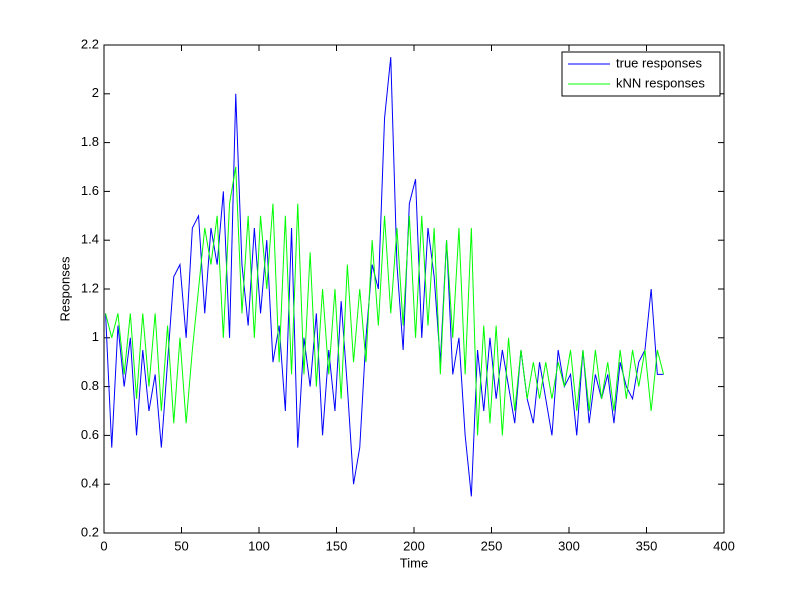  What do you see at coordinates (90, 239) in the screenshot?
I see `y-tick-label: 1.4` at bounding box center [90, 239].